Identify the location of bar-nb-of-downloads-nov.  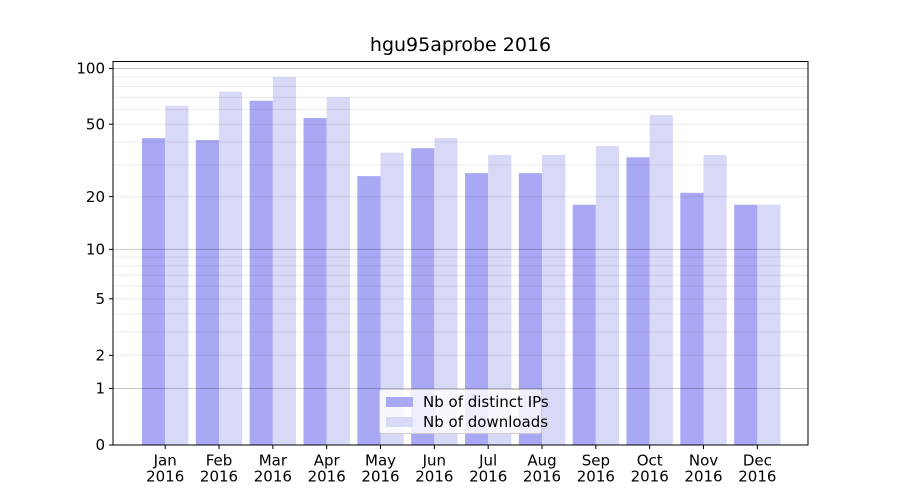
(715, 299).